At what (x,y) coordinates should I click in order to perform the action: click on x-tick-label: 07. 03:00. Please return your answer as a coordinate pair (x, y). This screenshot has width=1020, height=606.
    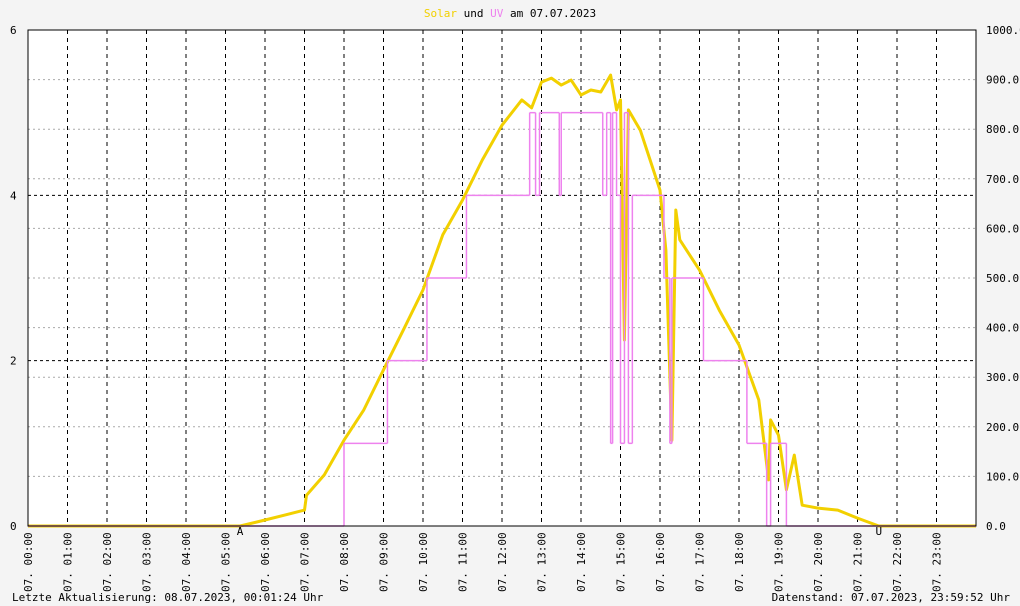
    Looking at the image, I should click on (147, 562).